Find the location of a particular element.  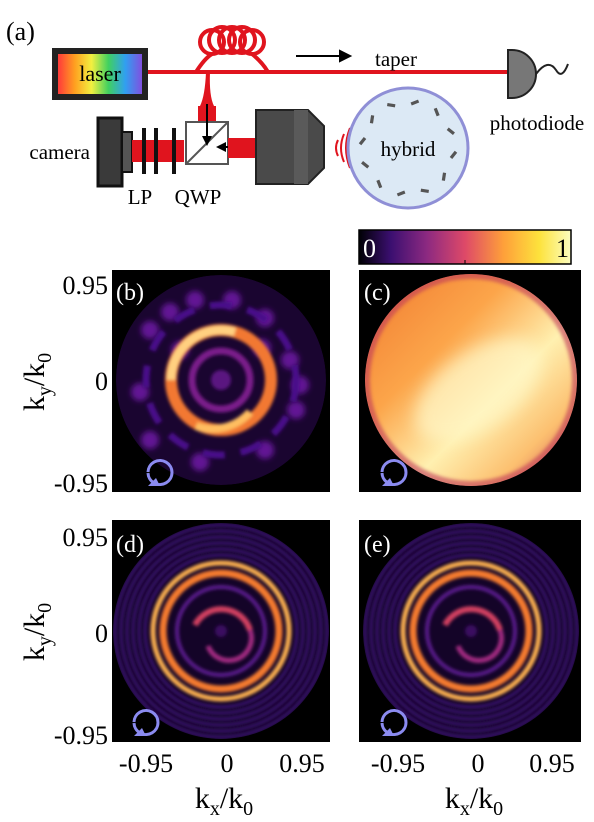

panel-label-c: (c) is located at coordinates (377, 293).